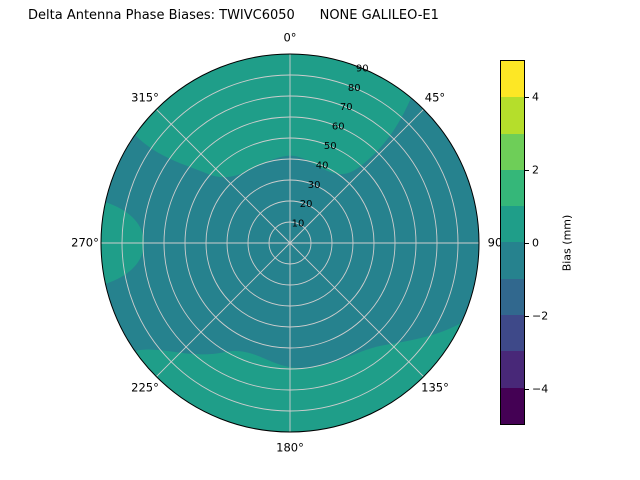  I want to click on radial-tick-label: 40, so click(322, 165).